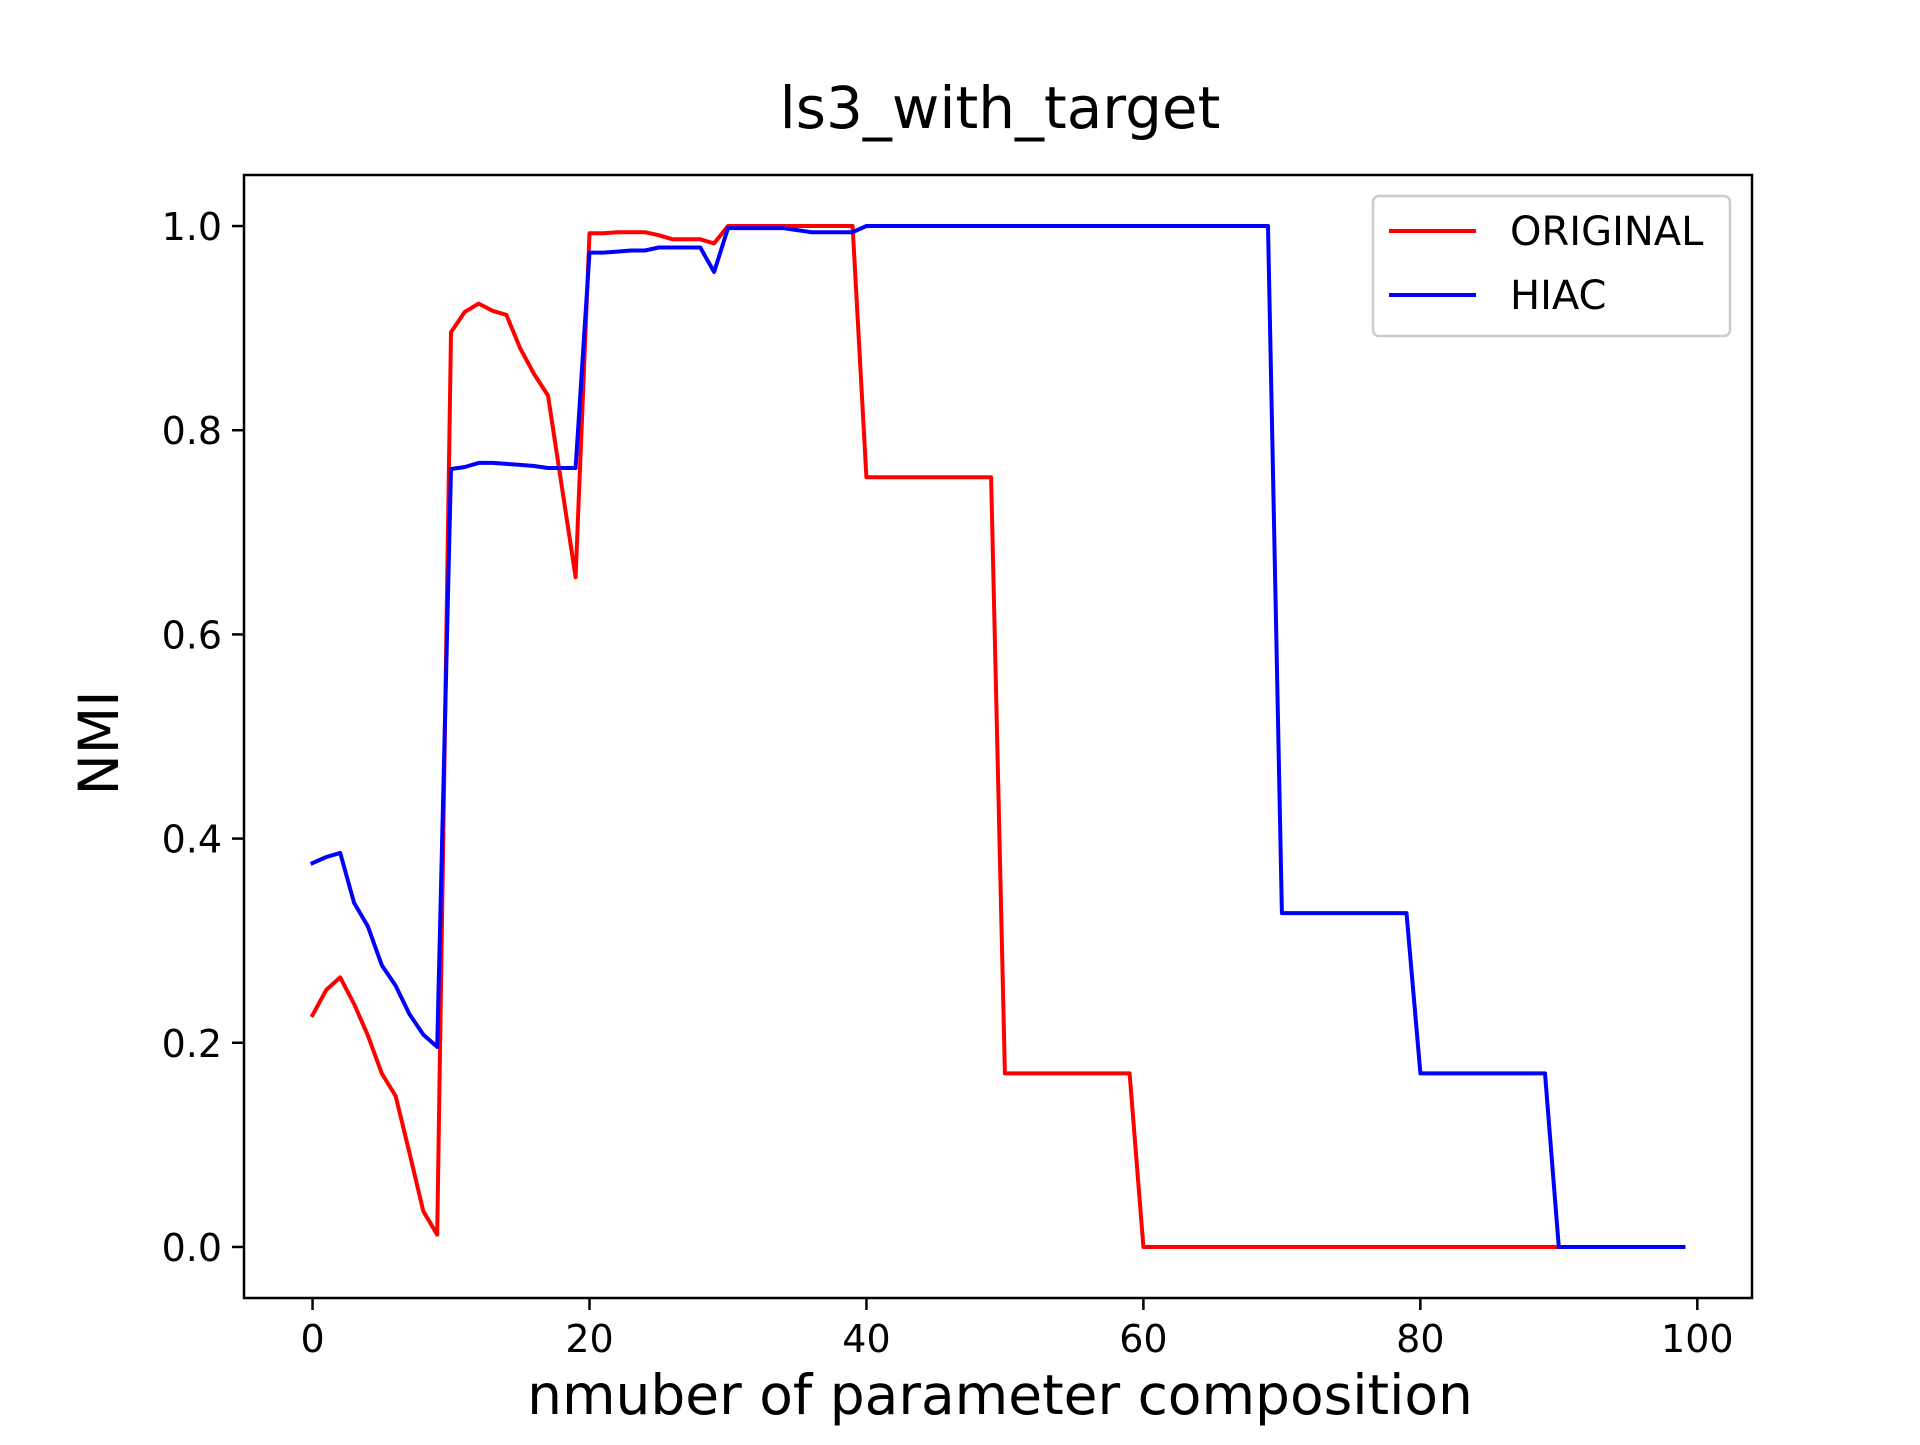 This screenshot has height=1445, width=1920. Describe the element at coordinates (1000, 108) in the screenshot. I see `chart-title: ls3_with_target` at that location.